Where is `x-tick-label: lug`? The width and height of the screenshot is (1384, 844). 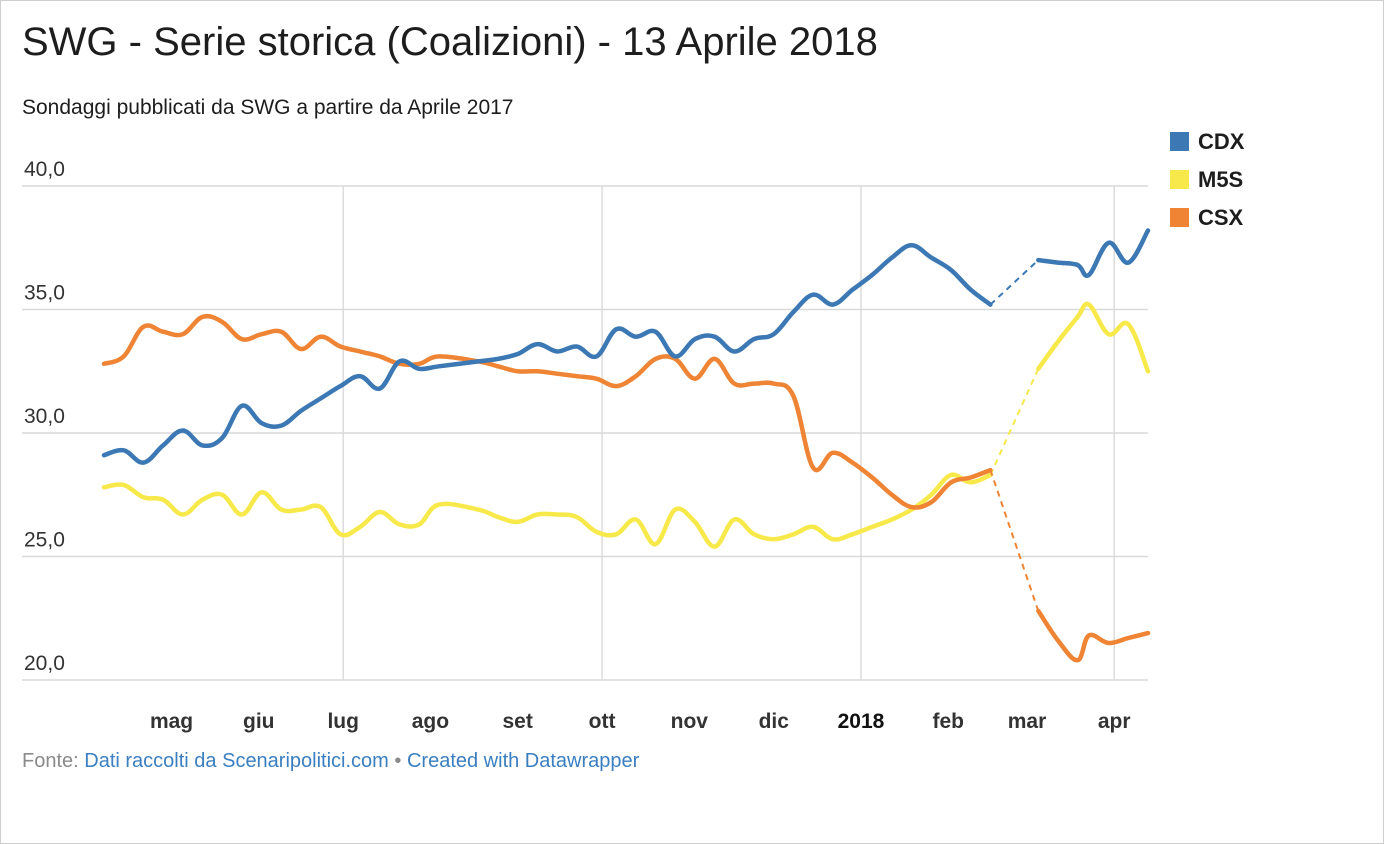 x-tick-label: lug is located at coordinates (343, 721).